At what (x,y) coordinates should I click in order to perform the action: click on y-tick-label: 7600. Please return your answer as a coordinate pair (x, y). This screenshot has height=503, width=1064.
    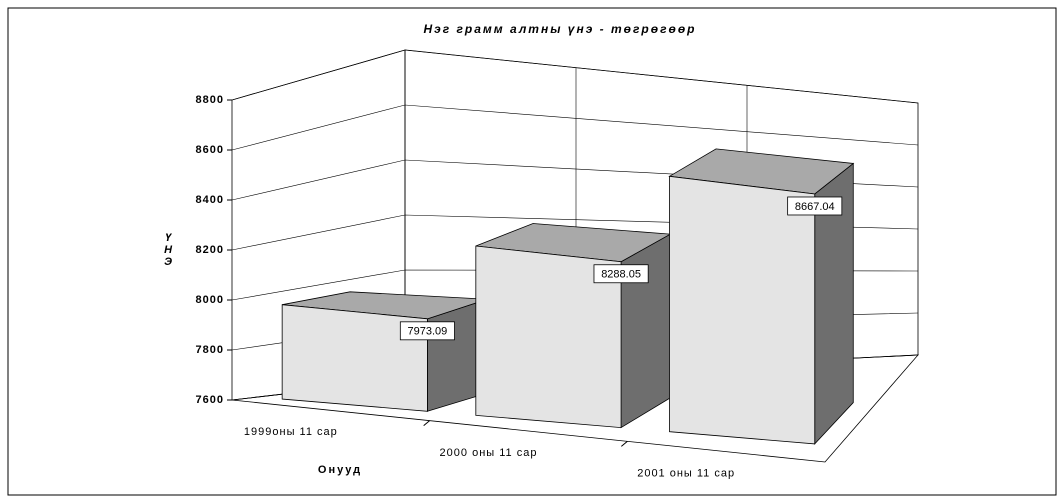
    Looking at the image, I should click on (210, 400).